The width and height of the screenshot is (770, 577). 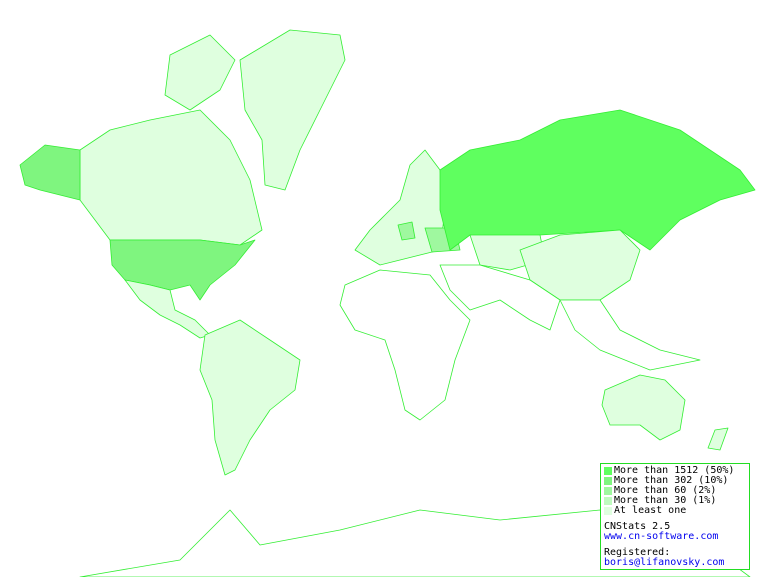 I want to click on region-arctic-islands, so click(x=200, y=72).